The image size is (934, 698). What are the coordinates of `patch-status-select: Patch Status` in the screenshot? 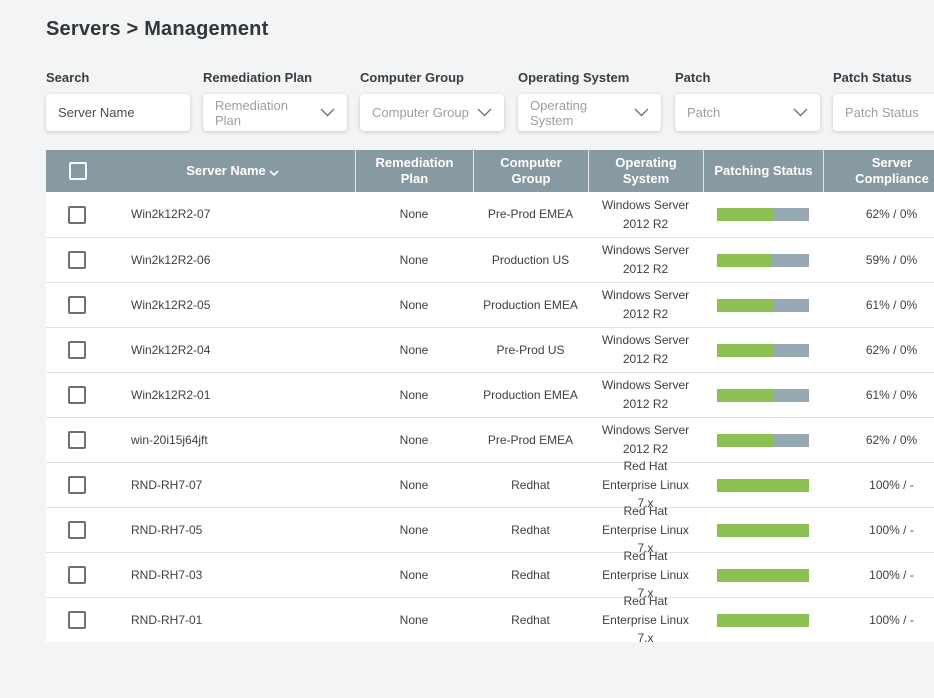 It's located at (883, 112).